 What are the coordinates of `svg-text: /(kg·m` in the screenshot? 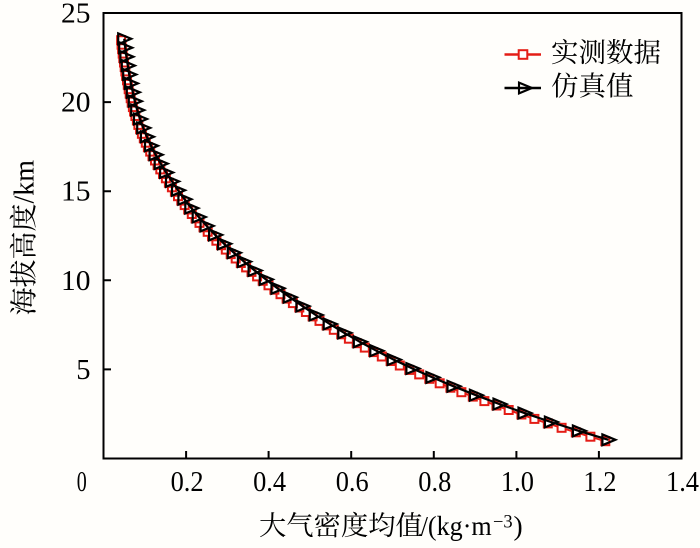 It's located at (456, 525).